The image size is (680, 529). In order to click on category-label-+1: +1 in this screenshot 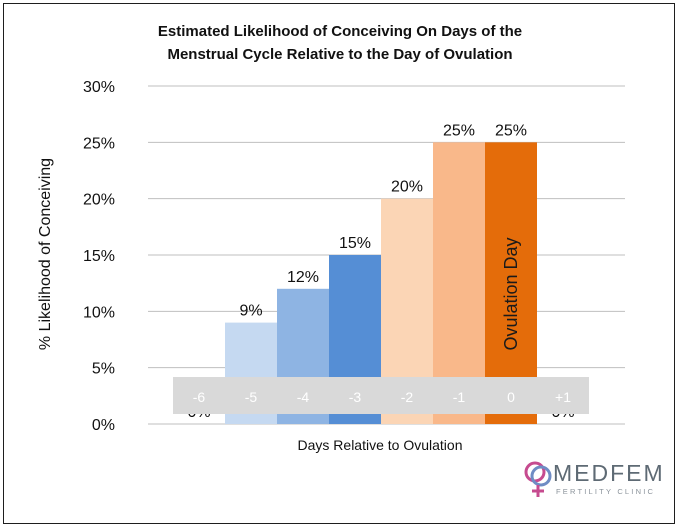, I will do `click(563, 397)`.